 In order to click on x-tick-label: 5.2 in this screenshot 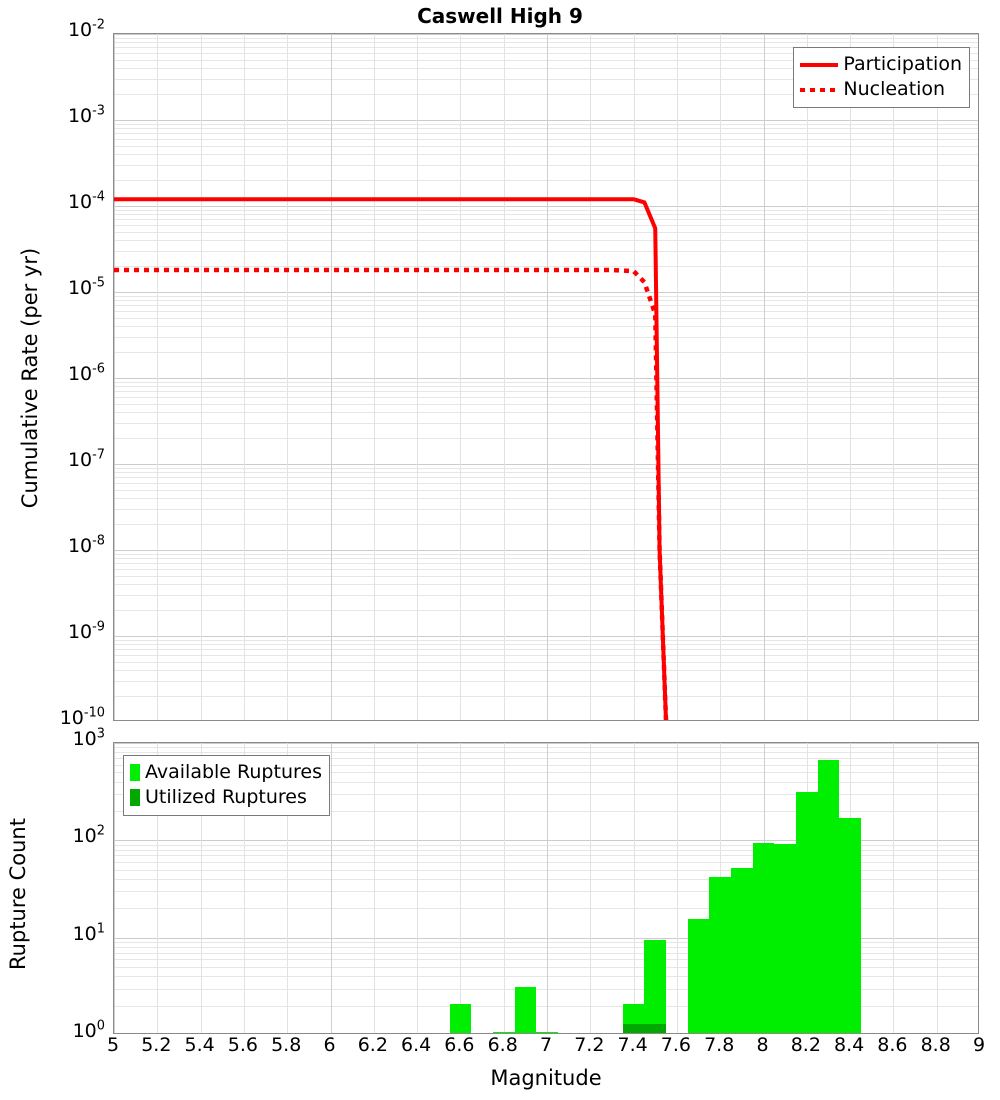, I will do `click(156, 1045)`.